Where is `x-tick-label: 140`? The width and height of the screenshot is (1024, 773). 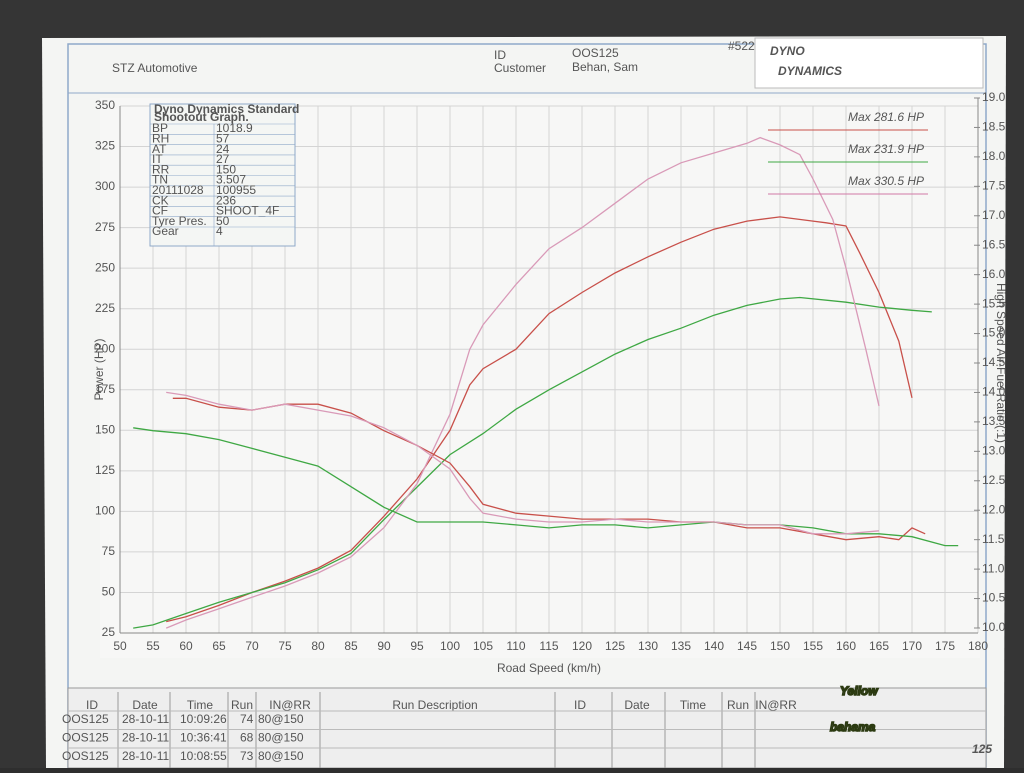
x-tick-label: 140 is located at coordinates (714, 646).